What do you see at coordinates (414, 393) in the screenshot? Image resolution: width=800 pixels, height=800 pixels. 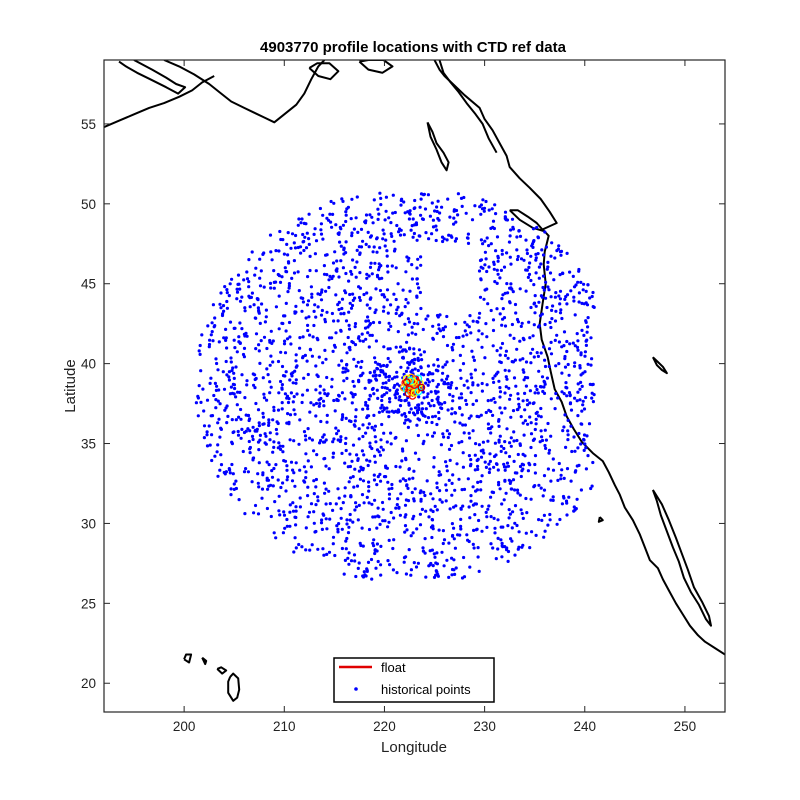 I see `float-profile-marker` at bounding box center [414, 393].